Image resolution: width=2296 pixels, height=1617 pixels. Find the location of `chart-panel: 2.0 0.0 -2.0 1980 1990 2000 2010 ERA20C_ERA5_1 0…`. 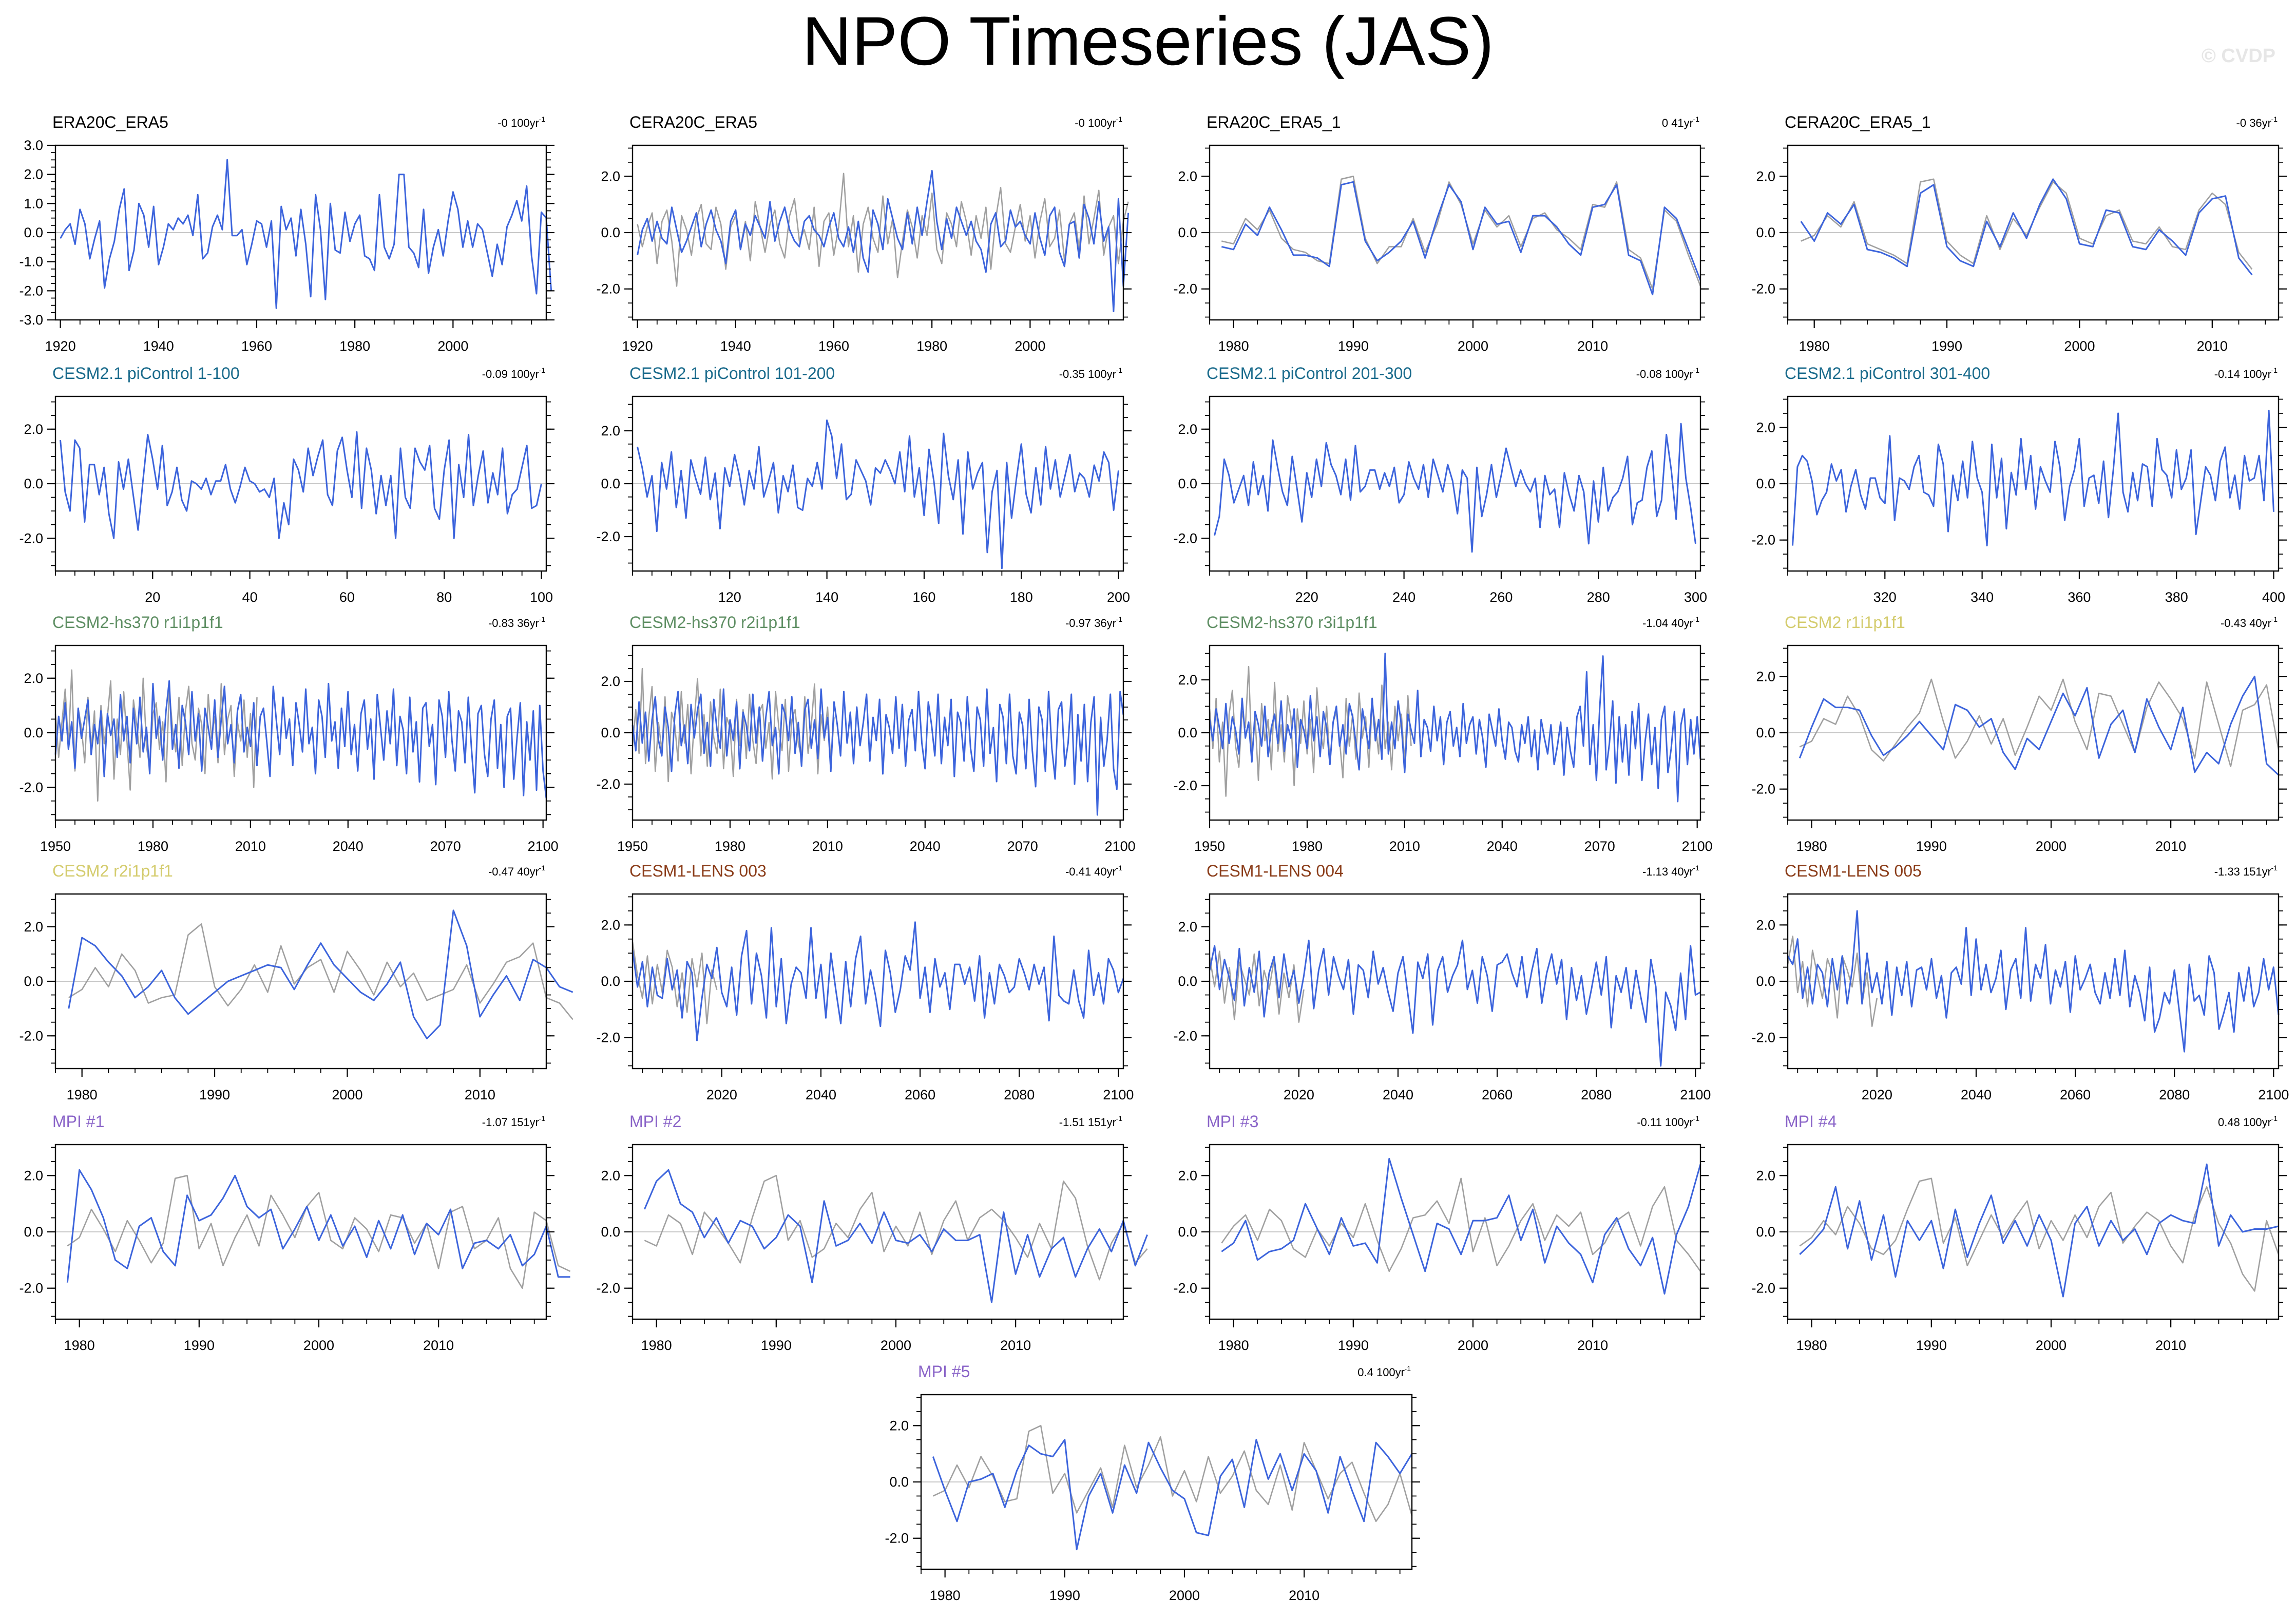

chart-panel: 2.0 0.0 -2.0 1980 1990 2000 2010 ERA20C_ERA5_1 0… is located at coordinates (1441, 234).